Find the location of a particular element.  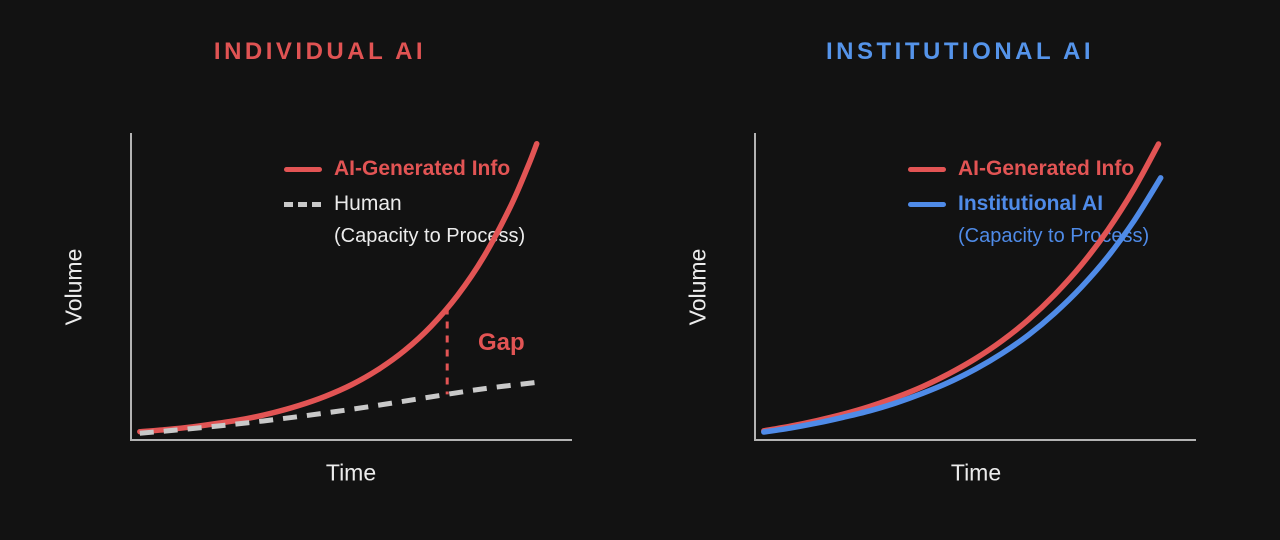

legend-label: Institutional AI is located at coordinates (1031, 203).